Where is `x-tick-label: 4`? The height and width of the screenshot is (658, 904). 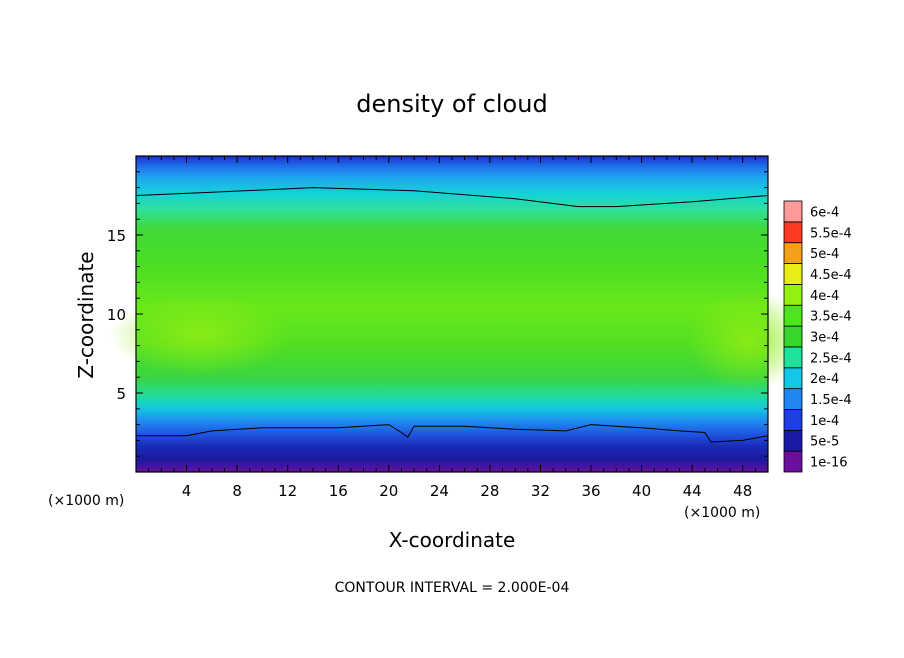
x-tick-label: 4 is located at coordinates (187, 491).